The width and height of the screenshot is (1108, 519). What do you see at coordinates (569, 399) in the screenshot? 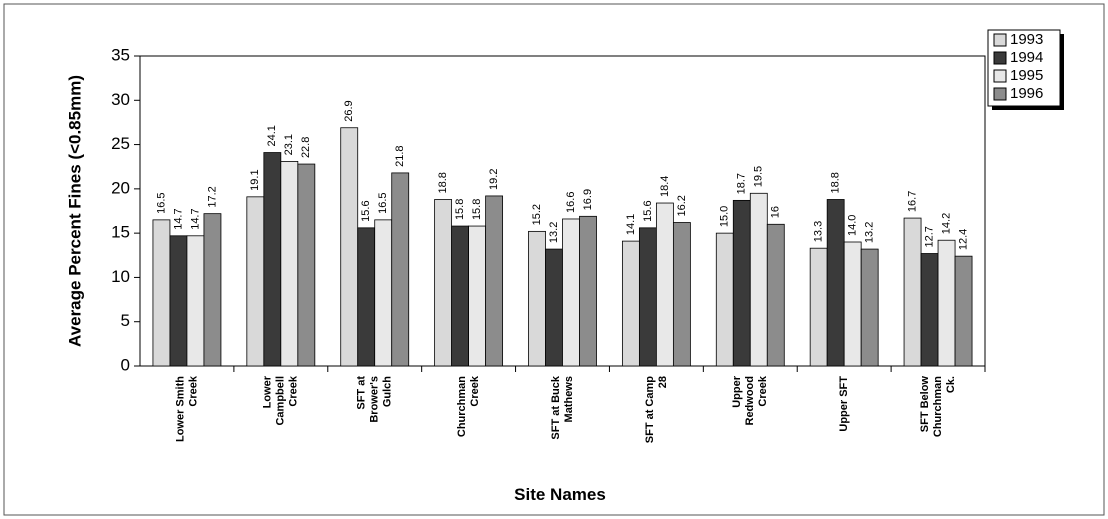
I see `x-tick-label: Mathews` at bounding box center [569, 399].